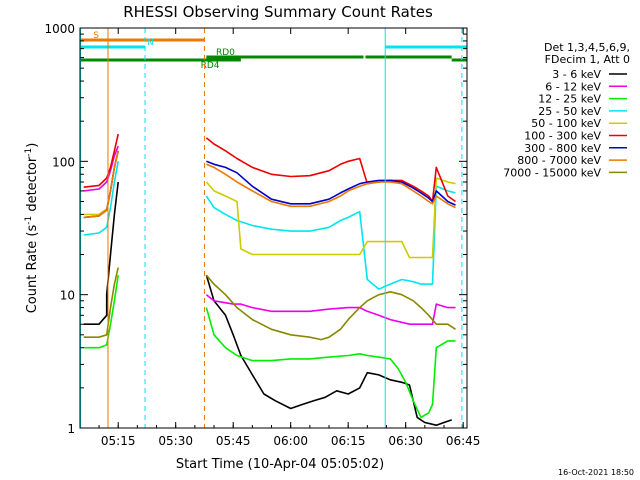 Image resolution: width=640 pixels, height=480 pixels. I want to click on y-axis-label: Count Rate (s-1 detector-1), so click(32, 228).